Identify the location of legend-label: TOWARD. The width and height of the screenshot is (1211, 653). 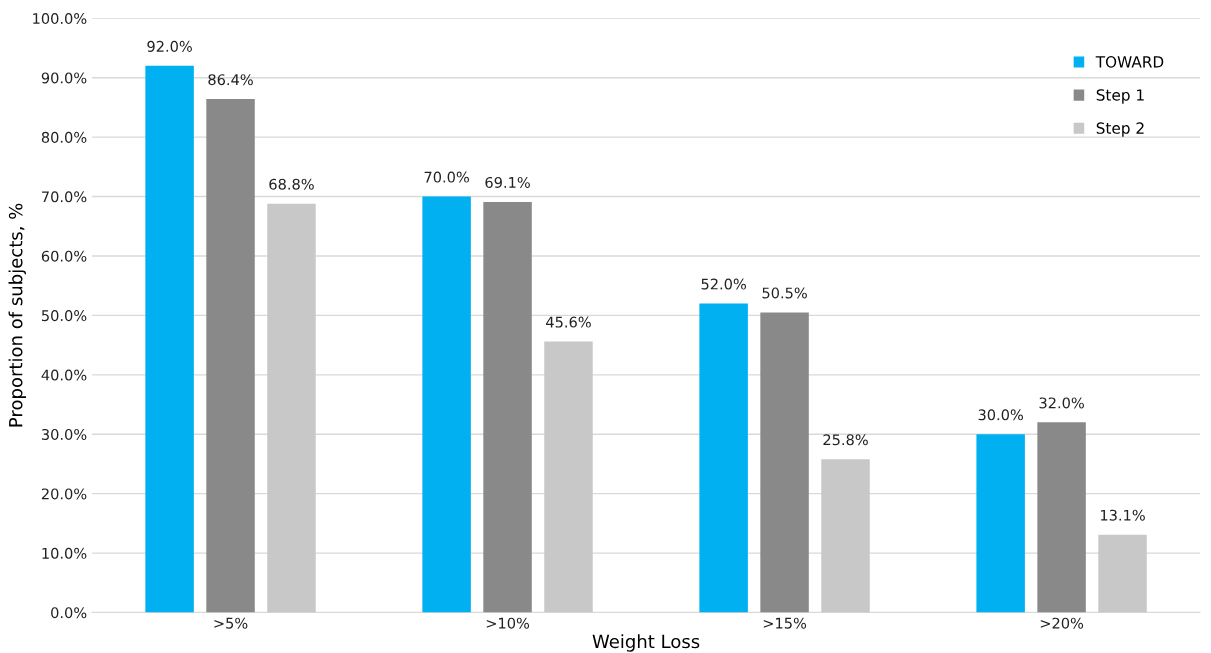
(1129, 62).